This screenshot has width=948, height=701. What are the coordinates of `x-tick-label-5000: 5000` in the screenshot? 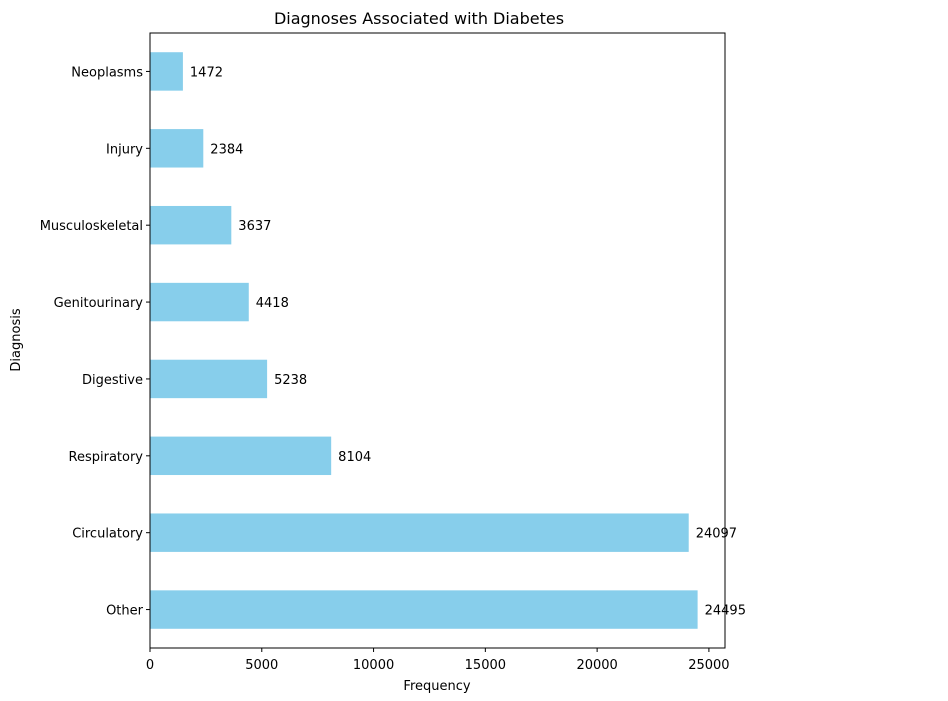 It's located at (261, 665).